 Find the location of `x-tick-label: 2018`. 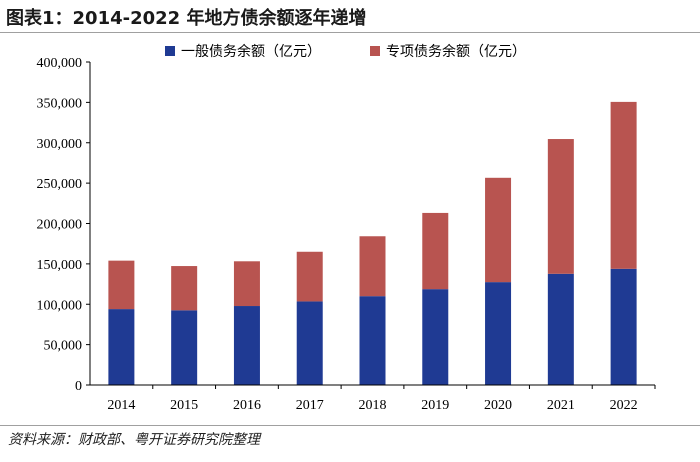

x-tick-label: 2018 is located at coordinates (373, 405).